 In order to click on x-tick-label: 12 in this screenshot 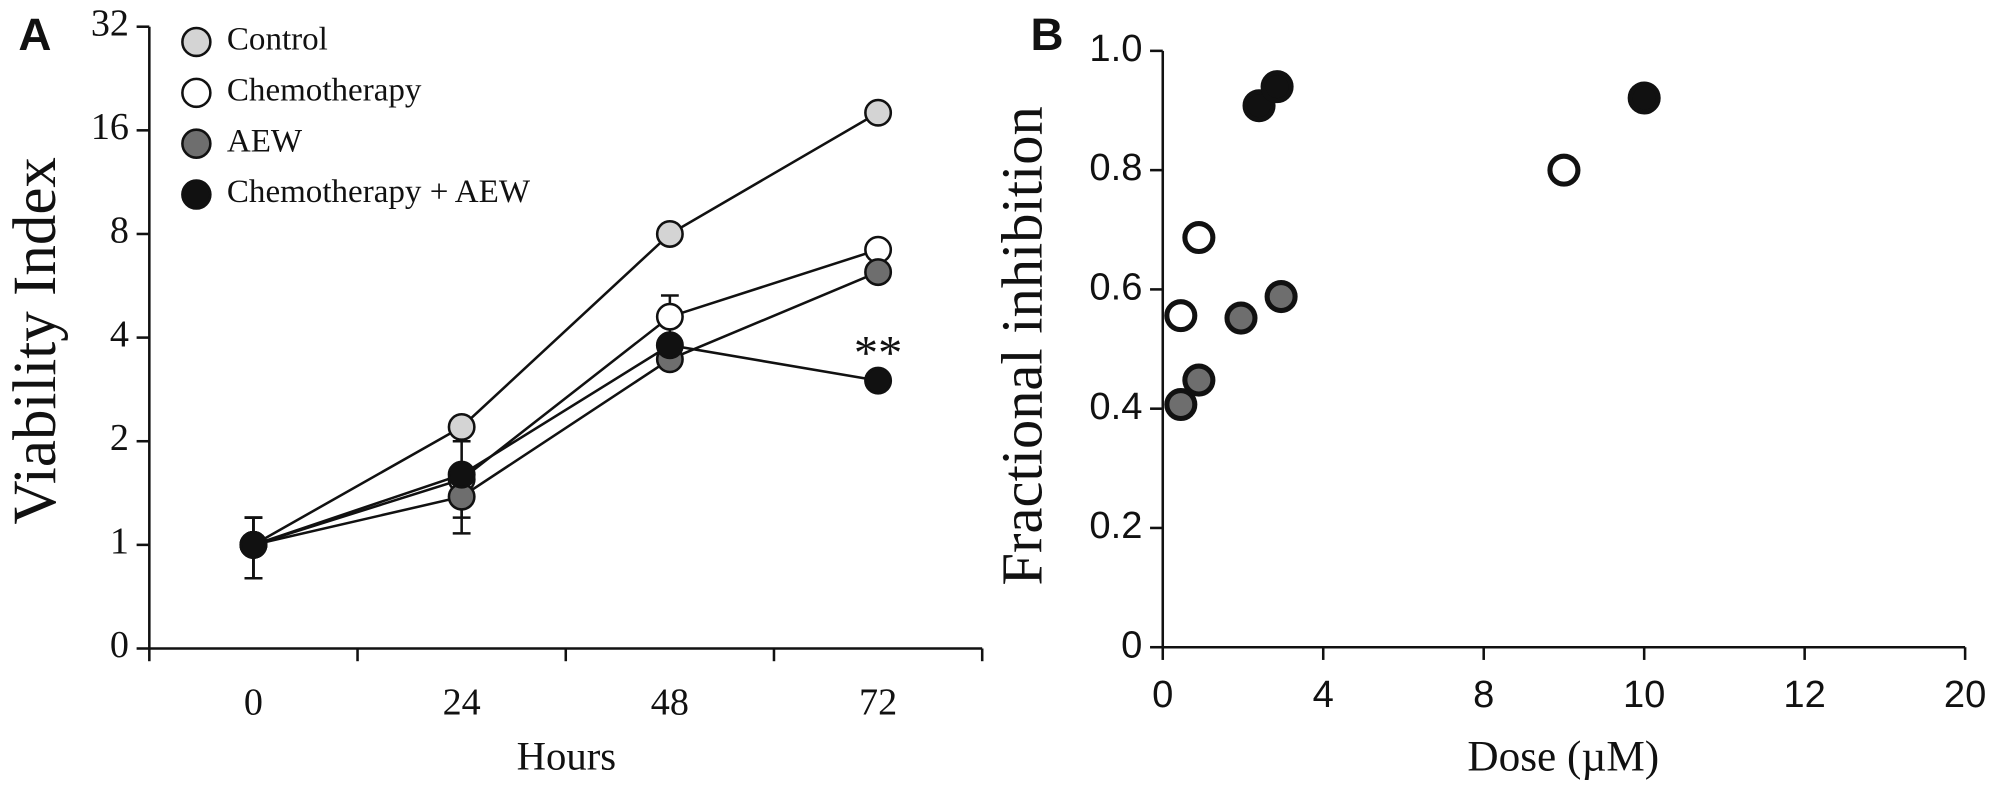, I will do `click(1804, 694)`.